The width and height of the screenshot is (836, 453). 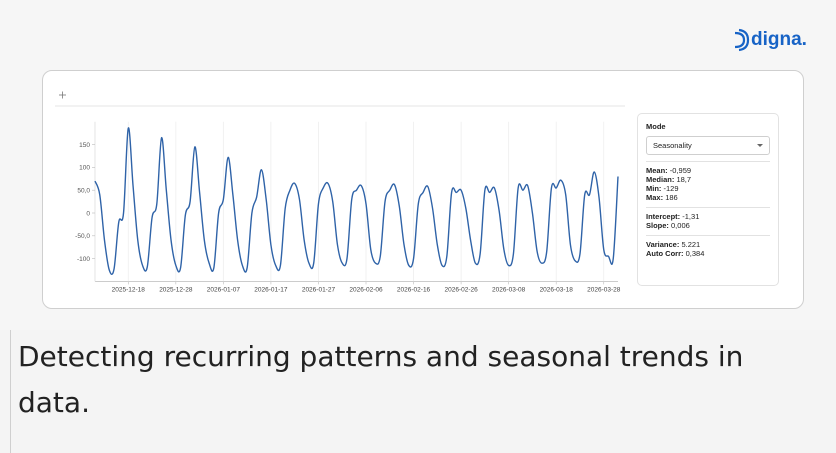 What do you see at coordinates (663, 244) in the screenshot?
I see `stat-label: Variance:` at bounding box center [663, 244].